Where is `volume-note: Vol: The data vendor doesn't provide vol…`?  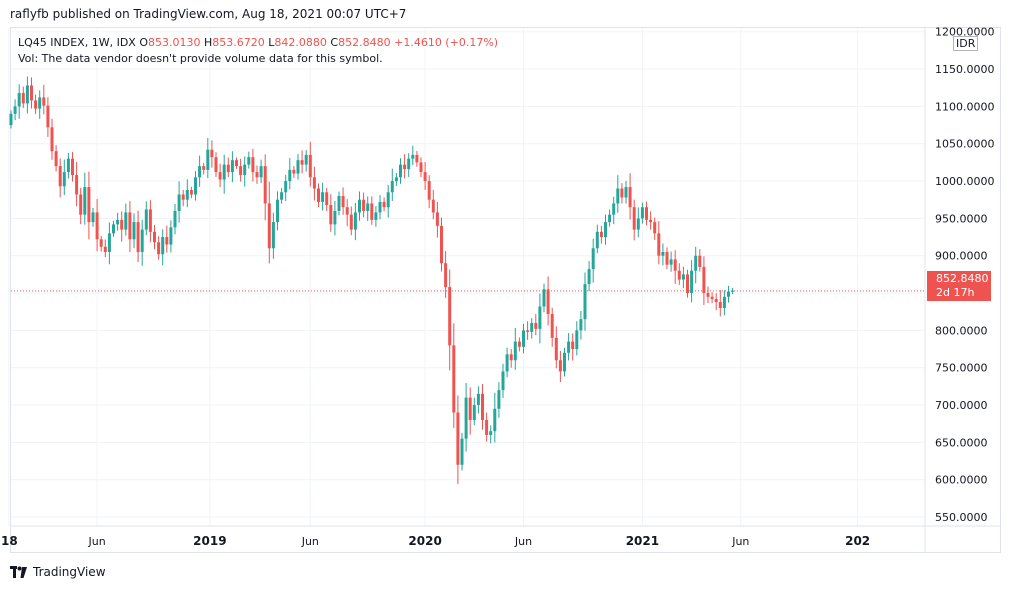 volume-note: Vol: The data vendor doesn't provide vol… is located at coordinates (200, 58).